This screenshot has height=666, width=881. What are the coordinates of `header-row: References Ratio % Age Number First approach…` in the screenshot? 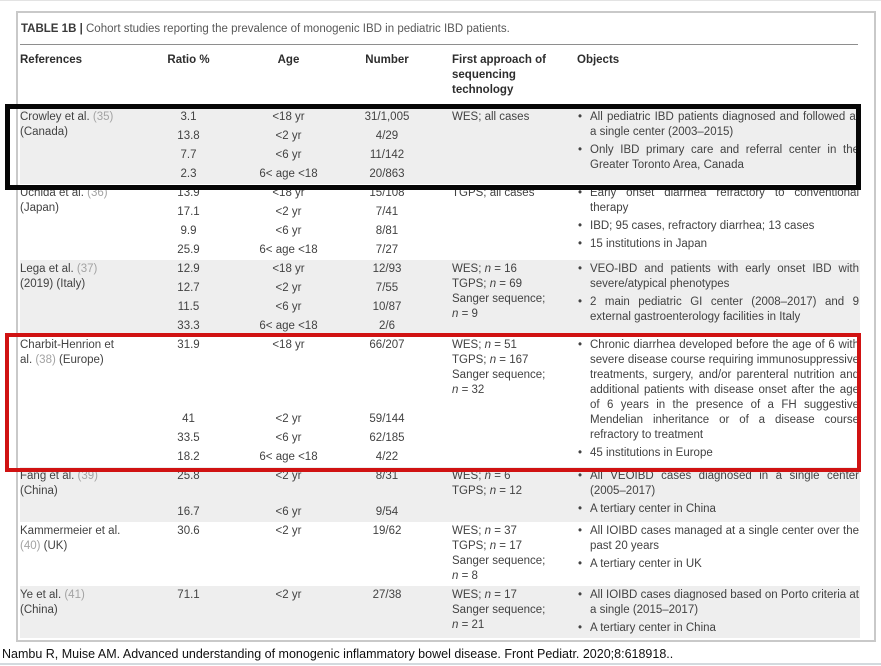 It's located at (440, 76).